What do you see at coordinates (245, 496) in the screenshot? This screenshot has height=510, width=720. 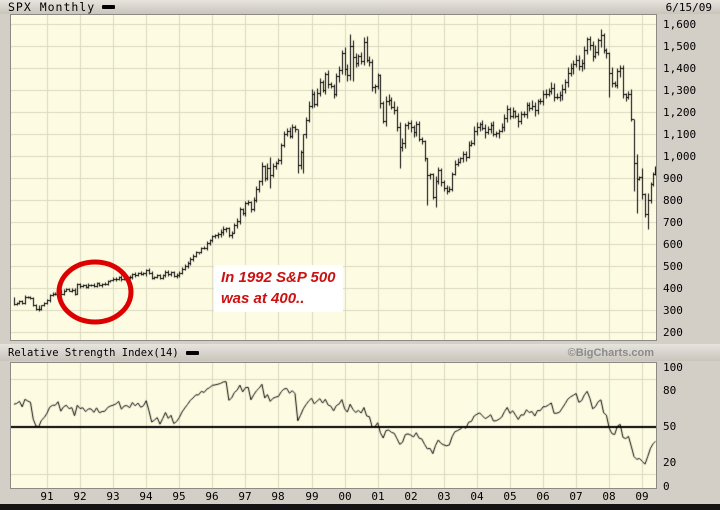 I see `x-tick-label: 97` at bounding box center [245, 496].